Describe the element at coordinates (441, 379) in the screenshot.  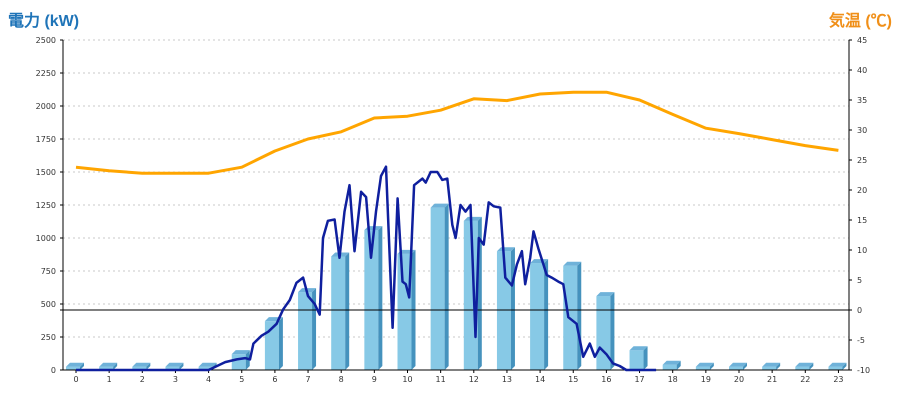
I see `x-tick-label: 11` at that location.